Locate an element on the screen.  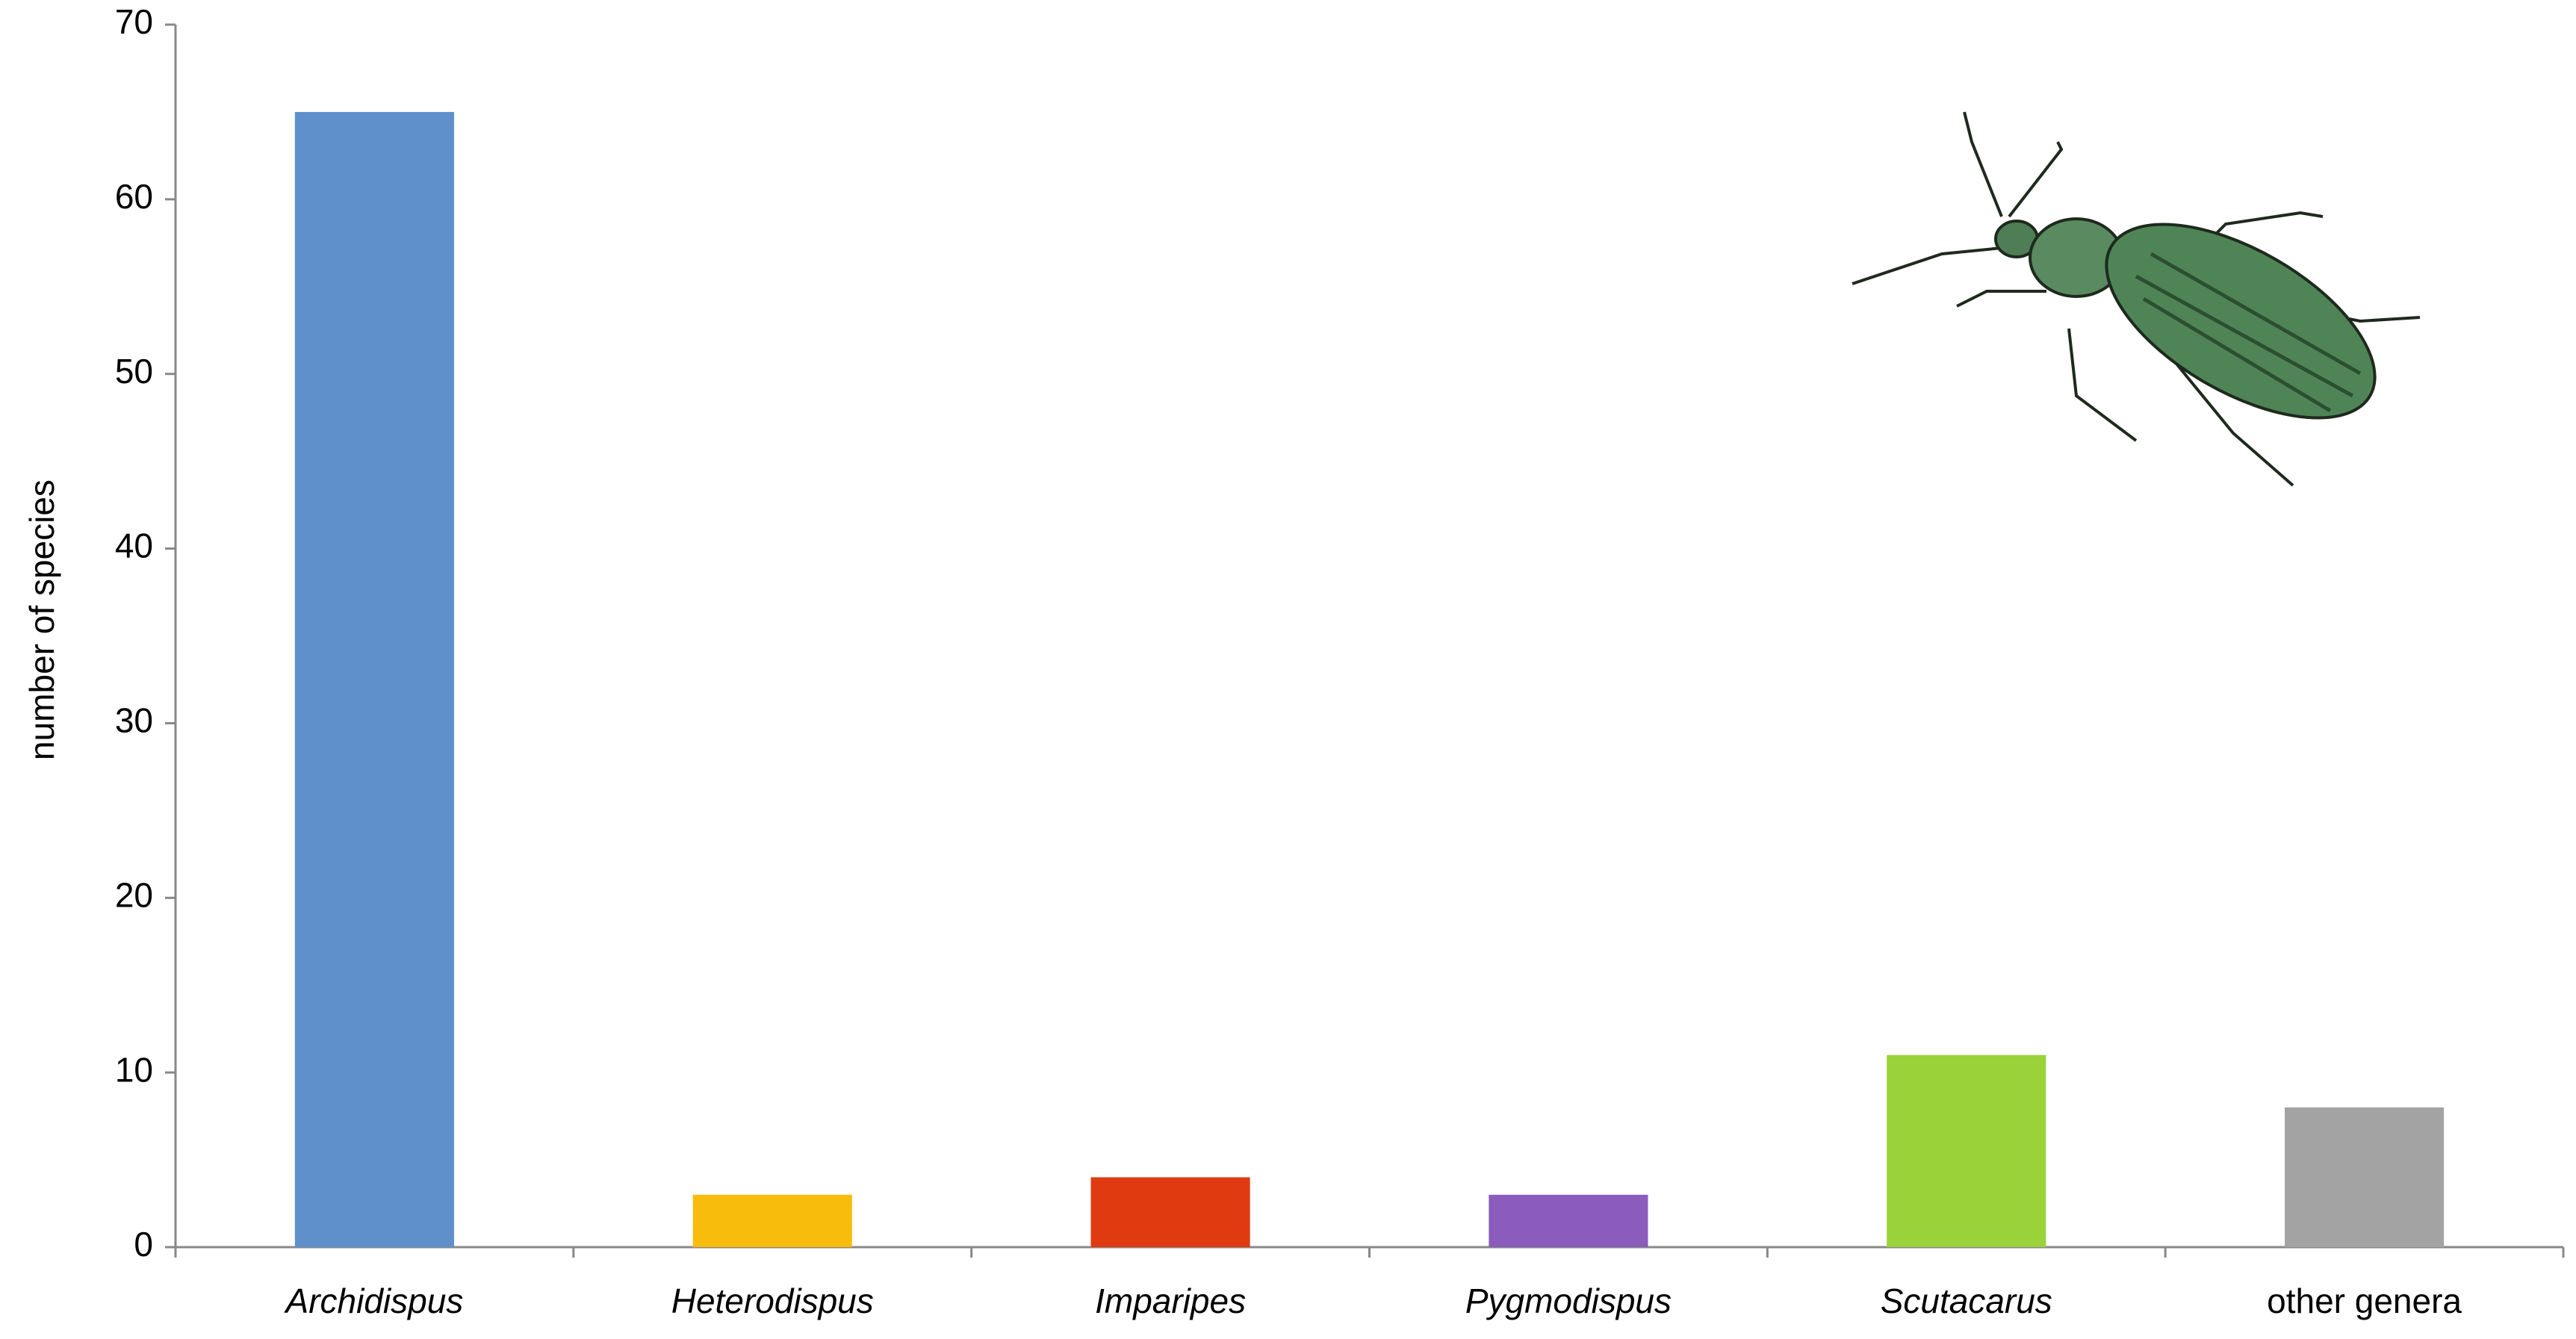
y-tick-label: 30 is located at coordinates (134, 721).